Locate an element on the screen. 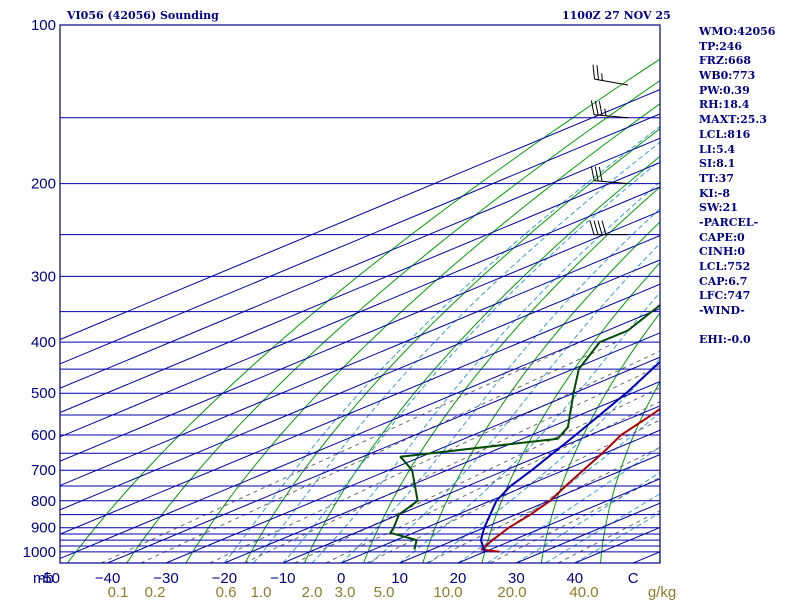 The width and height of the screenshot is (800, 600). index-line: SW:21 is located at coordinates (718, 208).